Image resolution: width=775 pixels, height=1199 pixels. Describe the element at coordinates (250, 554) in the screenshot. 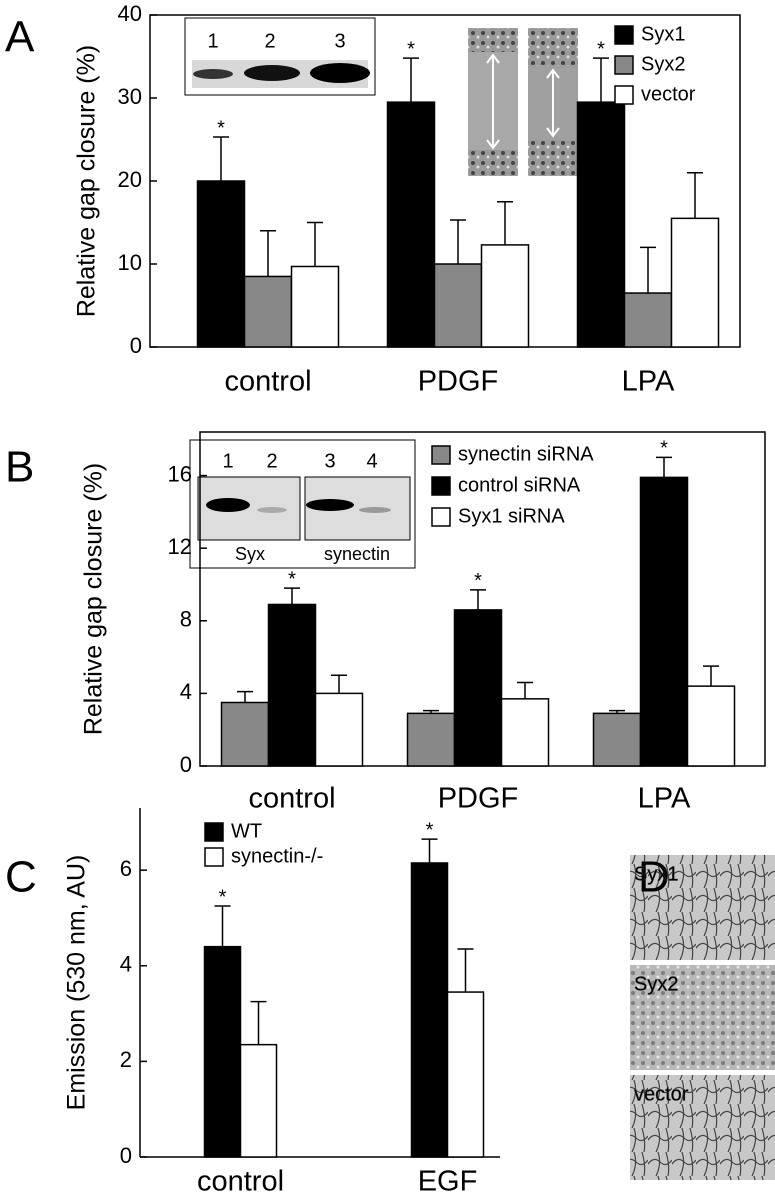

I see `blot-label: Syx` at that location.